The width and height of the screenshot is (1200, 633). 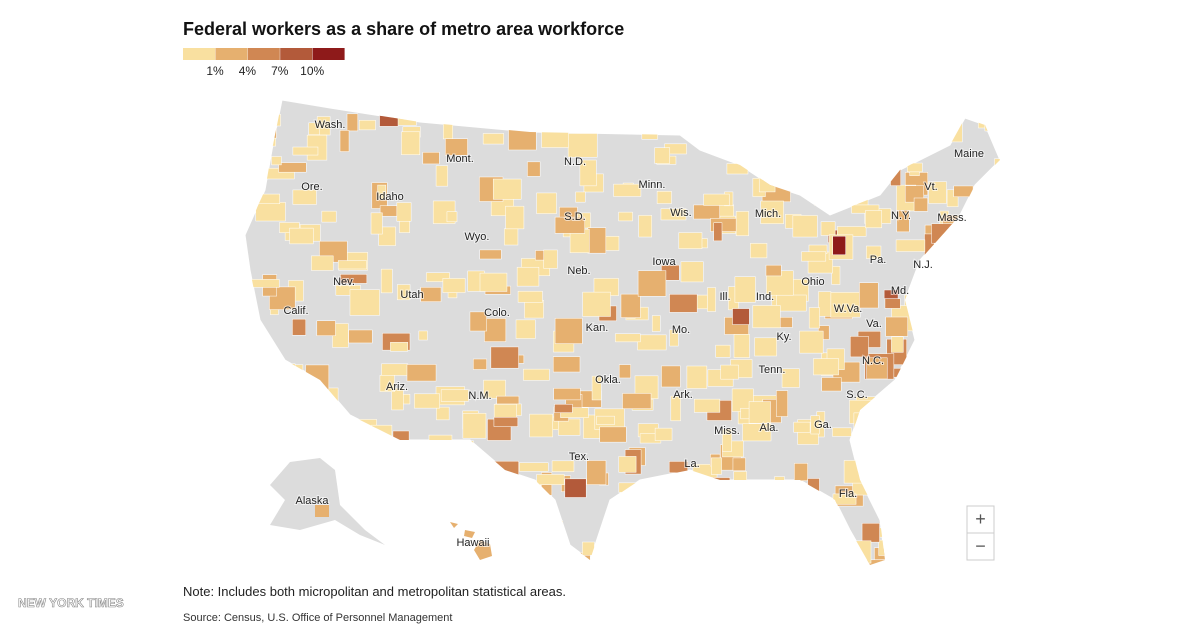 I want to click on zoom-out-label: −, so click(x=980, y=546).